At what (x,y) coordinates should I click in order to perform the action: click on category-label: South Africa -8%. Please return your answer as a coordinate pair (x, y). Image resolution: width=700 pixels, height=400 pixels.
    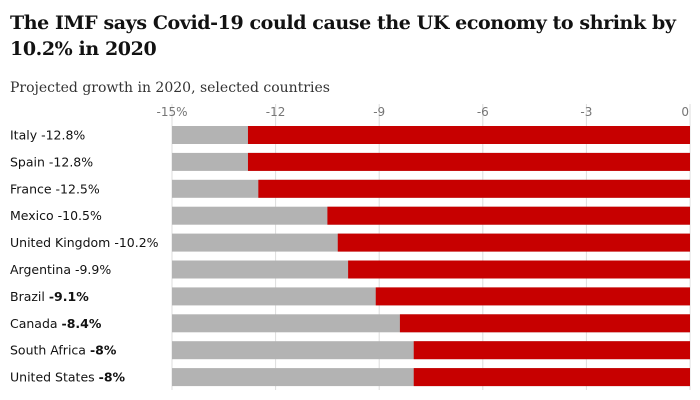
    Looking at the image, I should click on (63, 350).